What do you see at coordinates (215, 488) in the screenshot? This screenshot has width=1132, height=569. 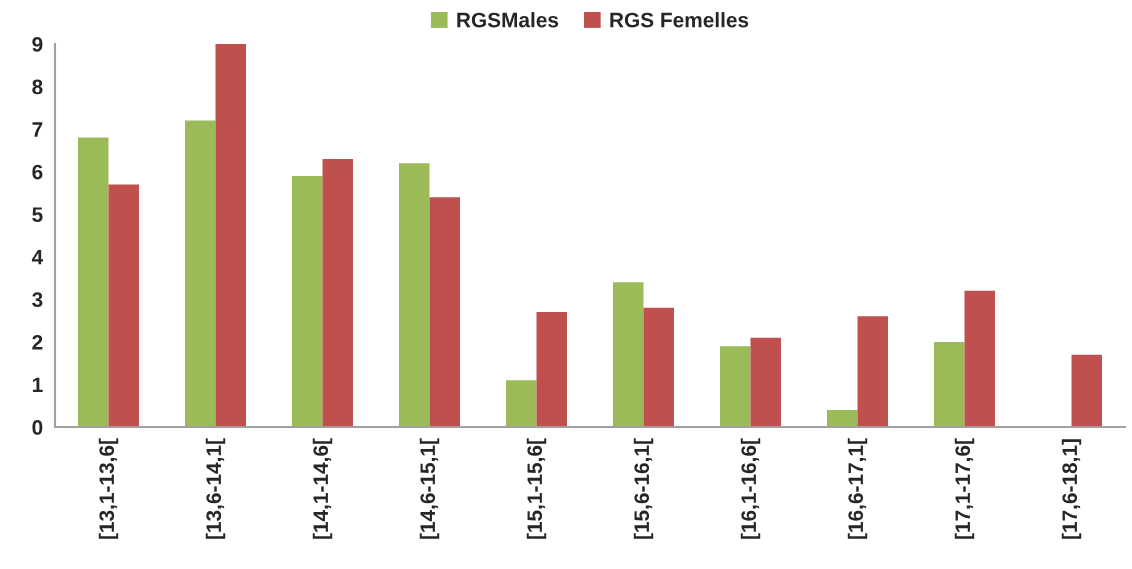 I see `x-tick-label: [13,6-14,1[` at bounding box center [215, 488].